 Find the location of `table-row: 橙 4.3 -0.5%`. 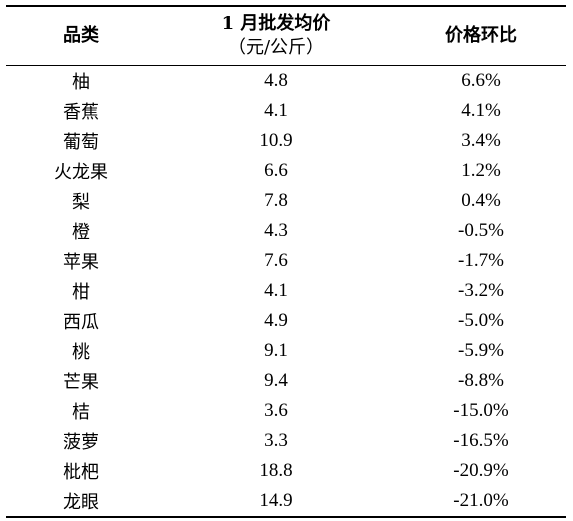

table-row: 橙 4.3 -0.5% is located at coordinates (286, 231).